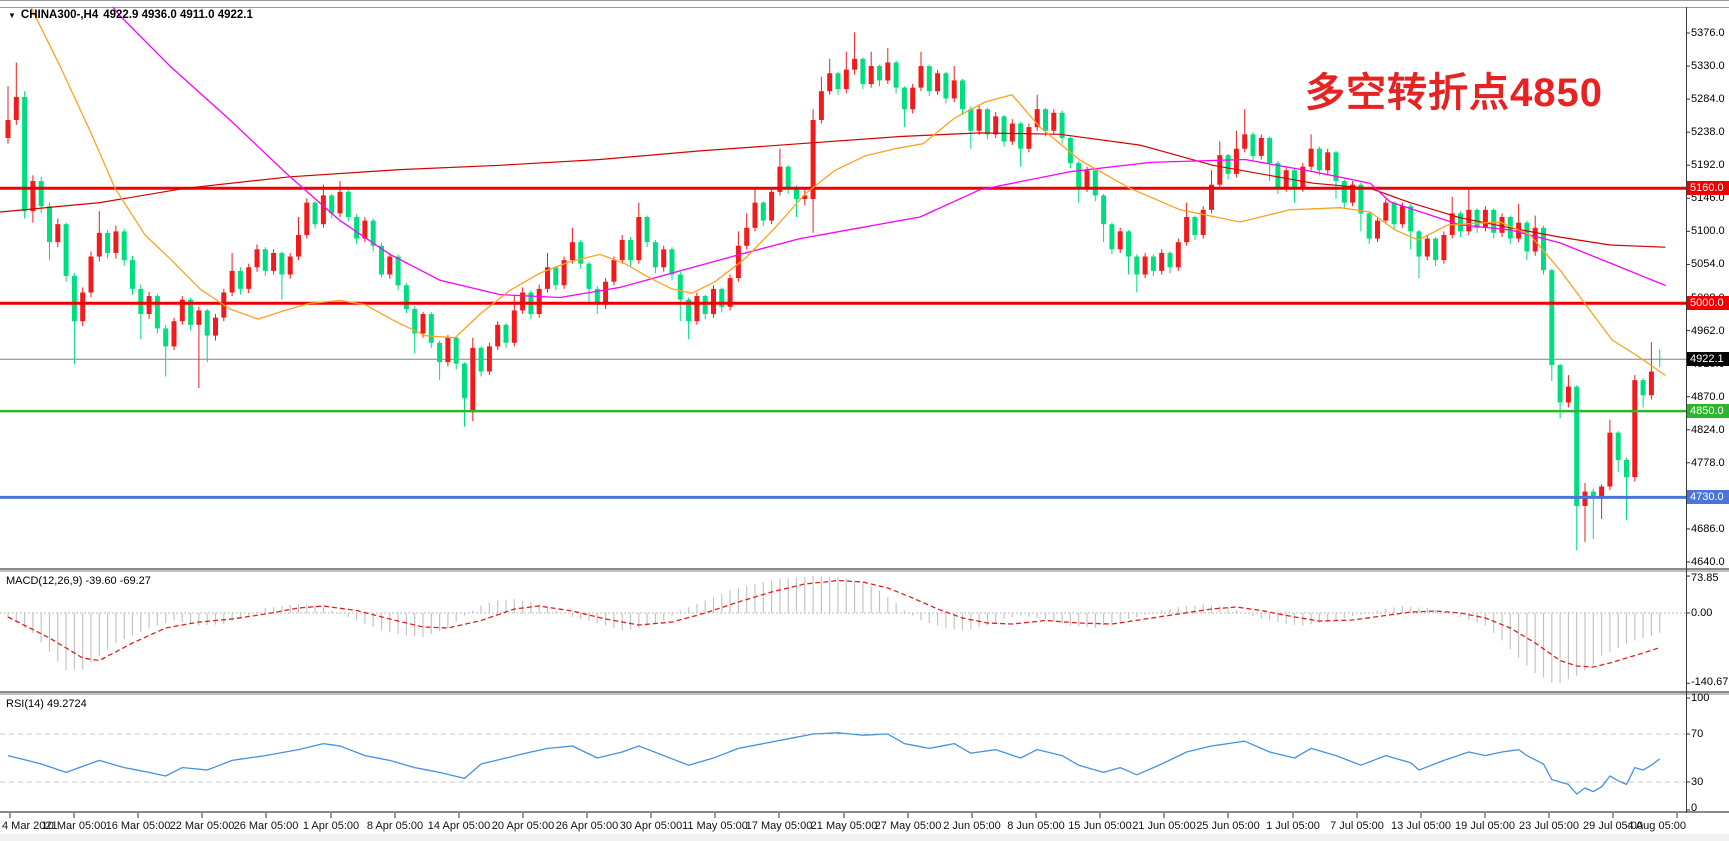  I want to click on time-axis-label: 2 Jun 05:00, so click(972, 826).